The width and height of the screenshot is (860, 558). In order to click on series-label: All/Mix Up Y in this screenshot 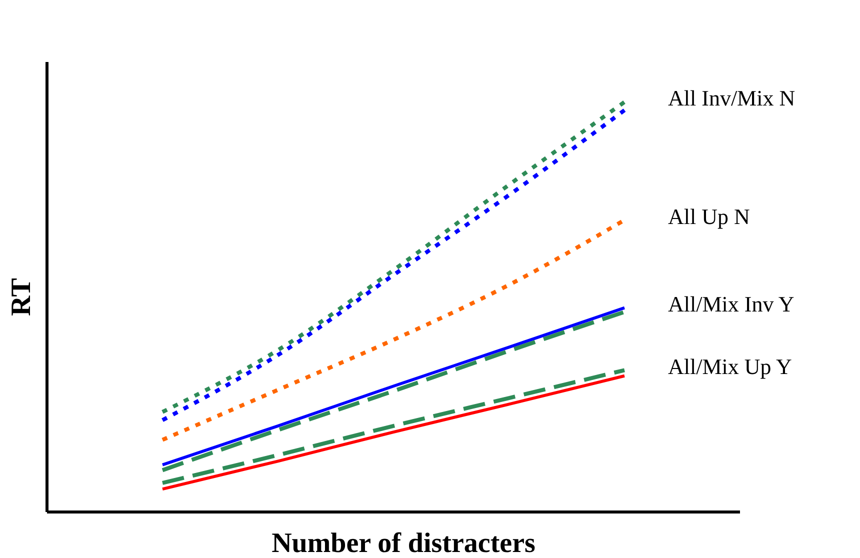, I will do `click(730, 366)`.